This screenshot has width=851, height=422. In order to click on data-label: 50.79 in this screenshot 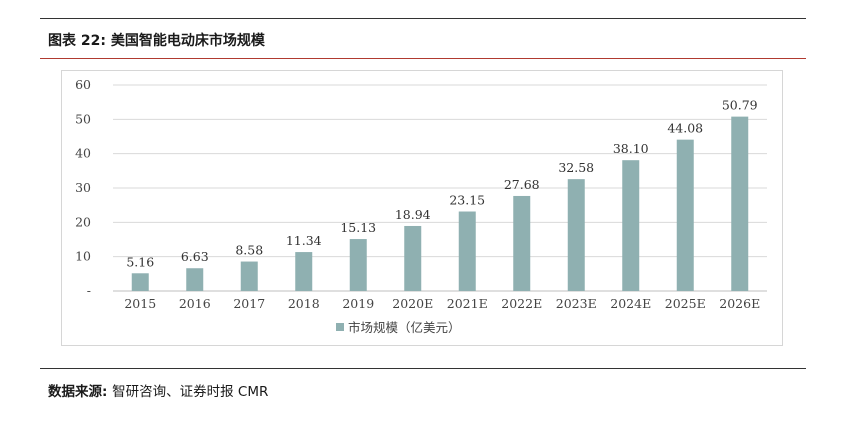, I will do `click(740, 105)`.